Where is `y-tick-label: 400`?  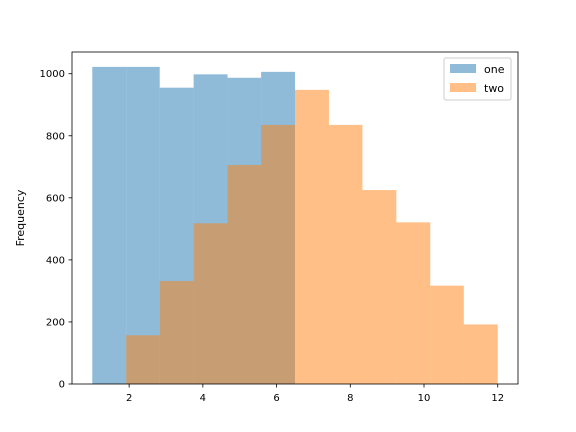 y-tick-label: 400 is located at coordinates (55, 260).